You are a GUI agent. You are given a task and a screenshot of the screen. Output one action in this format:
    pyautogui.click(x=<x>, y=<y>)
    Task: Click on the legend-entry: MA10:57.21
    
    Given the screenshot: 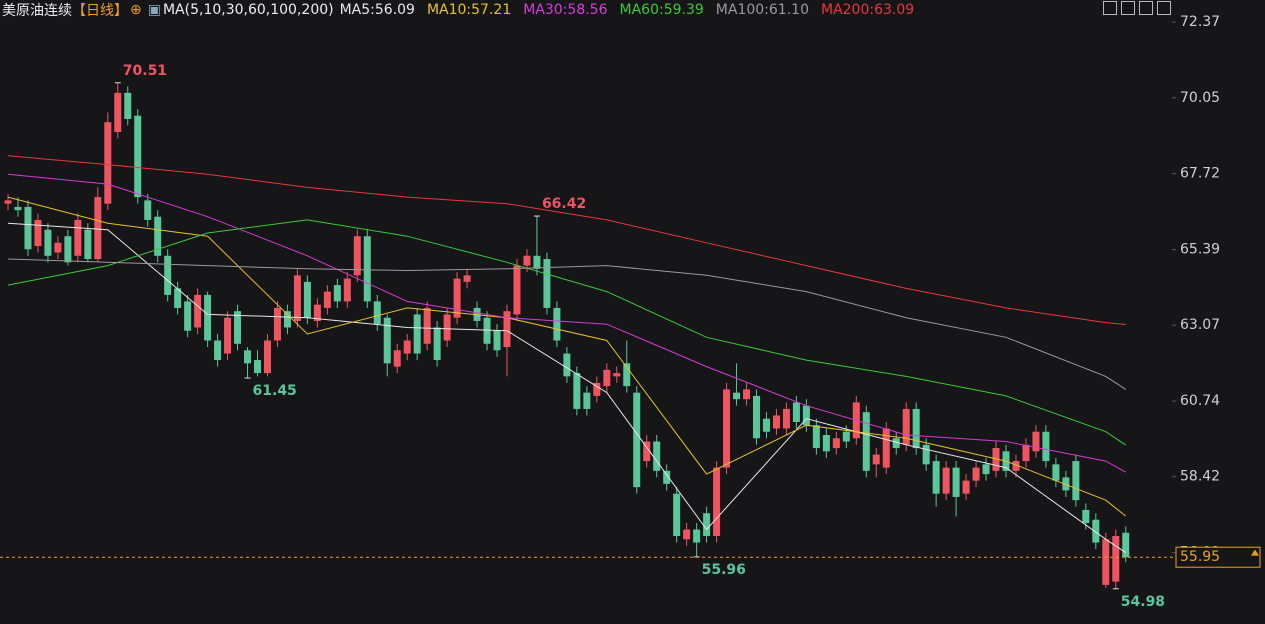 What is the action you would take?
    pyautogui.click(x=469, y=10)
    